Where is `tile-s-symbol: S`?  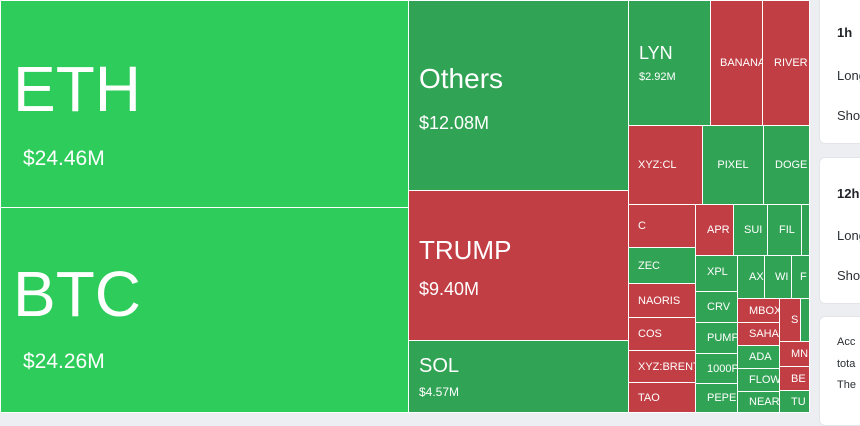 tile-s-symbol: S is located at coordinates (795, 320).